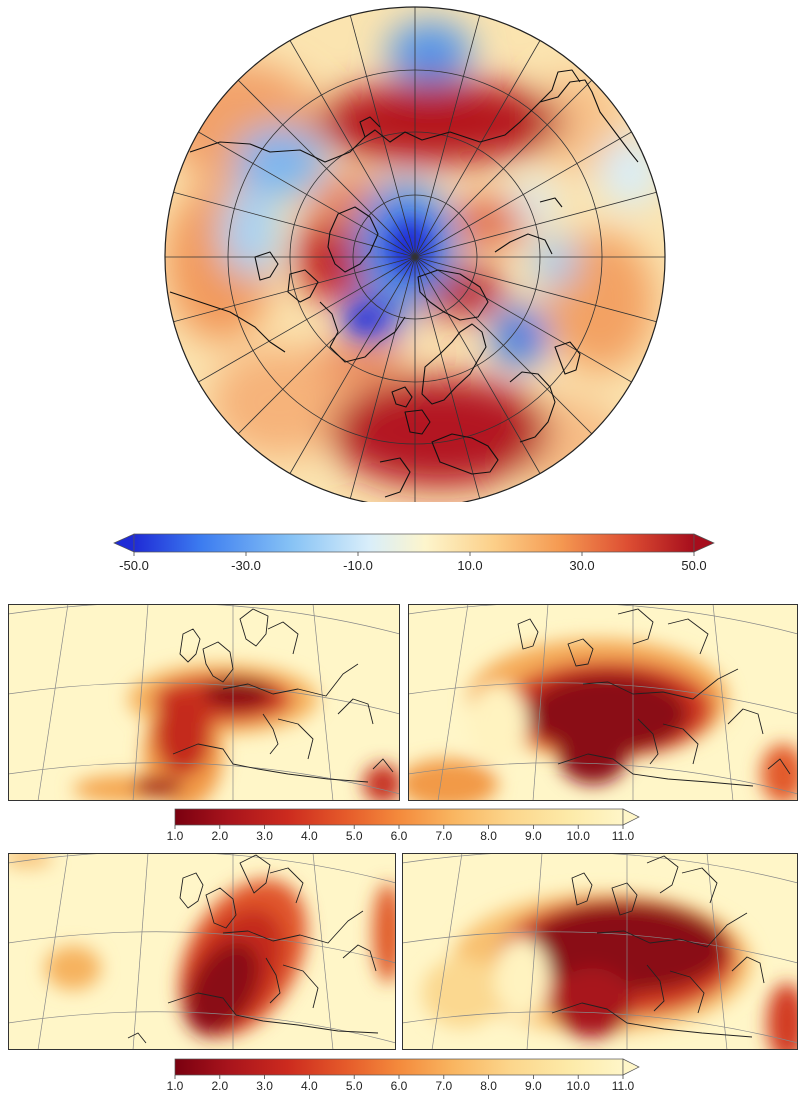  I want to click on polar-colorbar: -50.0 -30.0 -10.0 10.0 30.0 50.0, so click(415, 555).